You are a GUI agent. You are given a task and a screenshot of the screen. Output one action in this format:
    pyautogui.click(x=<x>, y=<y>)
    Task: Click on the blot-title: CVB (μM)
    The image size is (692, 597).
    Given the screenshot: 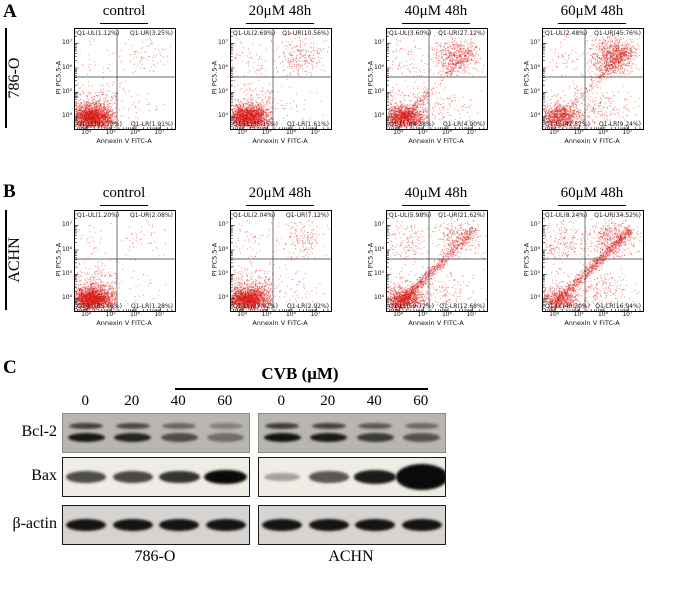 What is the action you would take?
    pyautogui.click(x=300, y=373)
    